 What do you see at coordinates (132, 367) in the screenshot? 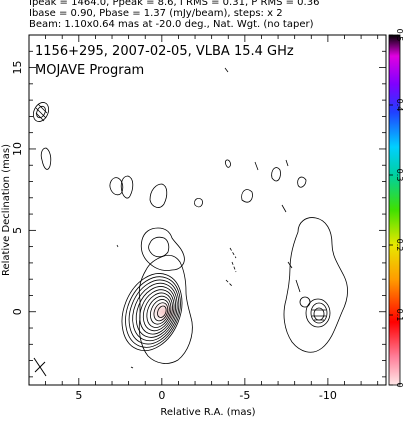
I see `small-contour-b` at bounding box center [132, 367].